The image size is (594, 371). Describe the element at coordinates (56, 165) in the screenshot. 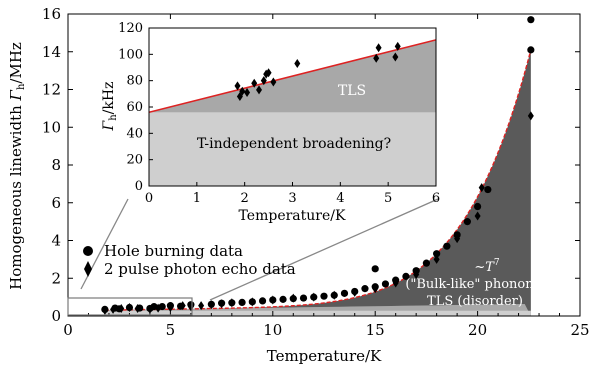

I see `y-tick-label: 8` at that location.